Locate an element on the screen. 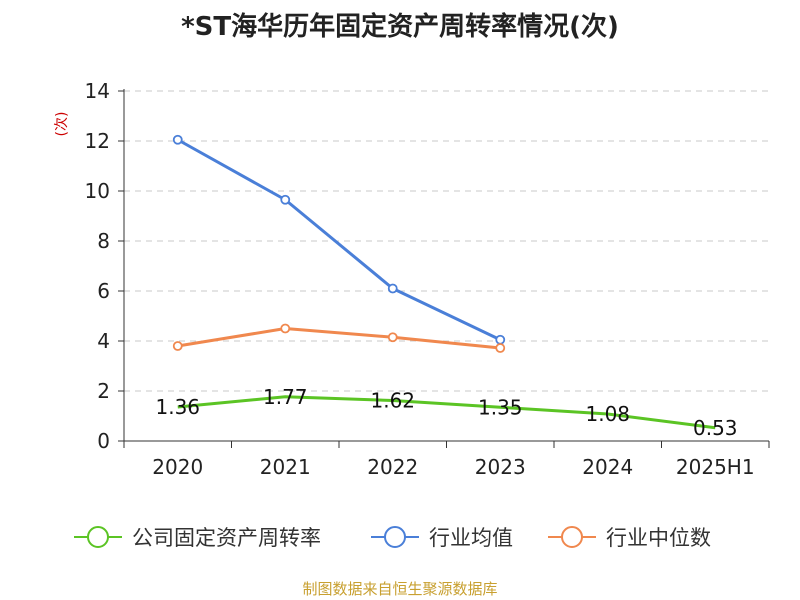 The height and width of the screenshot is (600, 800). chart-title: *ST海华历年固定资产周转率情况(次) is located at coordinates (400, 27).